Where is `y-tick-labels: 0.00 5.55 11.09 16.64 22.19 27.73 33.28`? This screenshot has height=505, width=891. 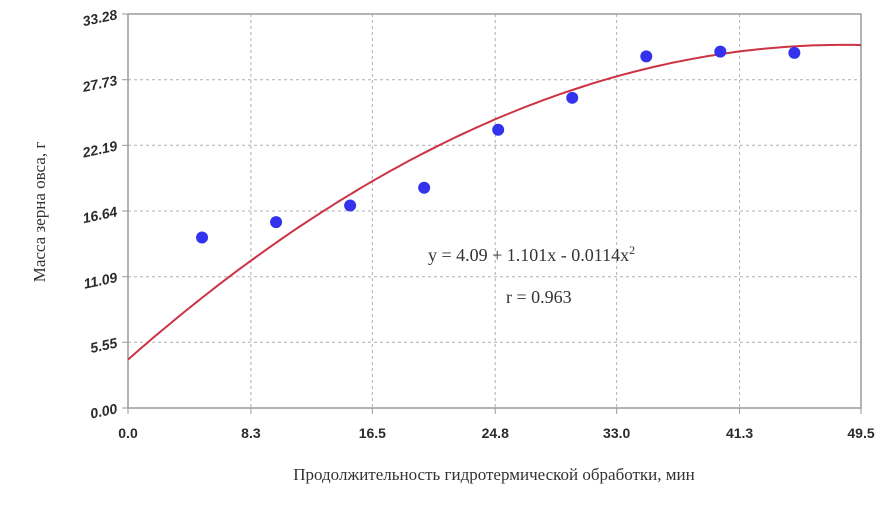 y-tick-labels: 0.00 5.55 11.09 16.64 22.19 27.73 33.28 is located at coordinates (99, 213).